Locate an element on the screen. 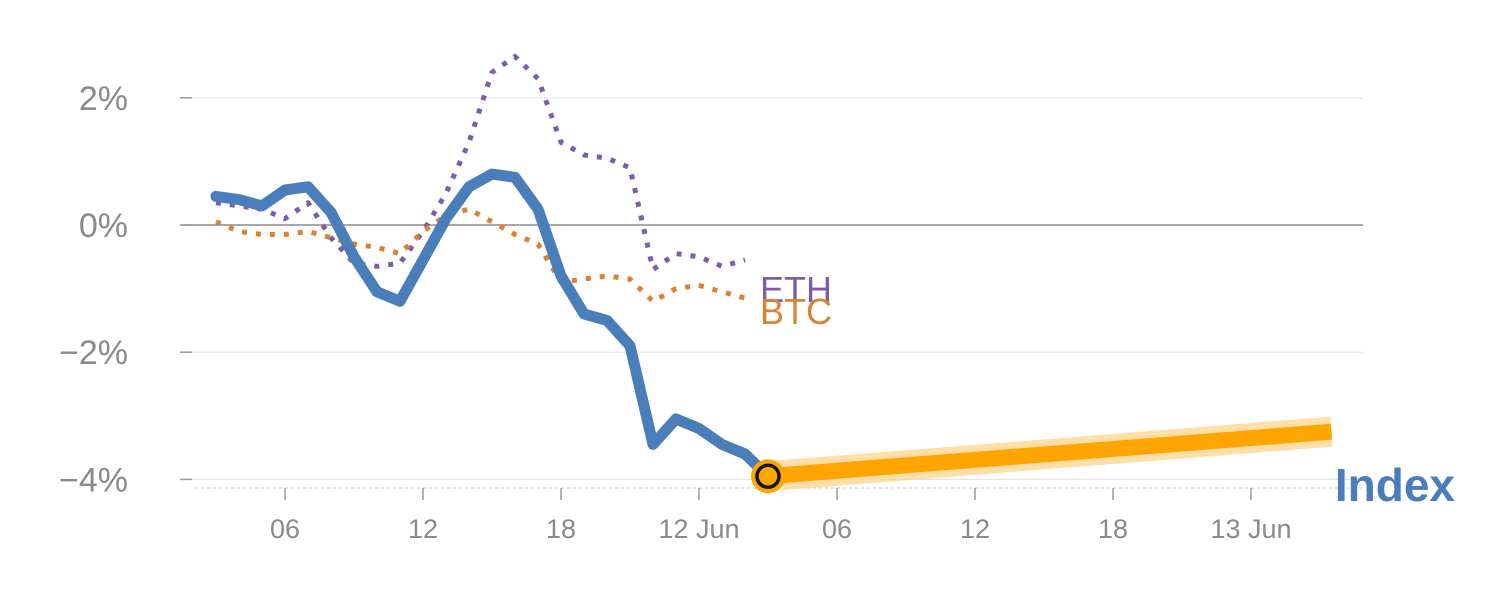  y-tick-label: −2% is located at coordinates (93, 353).